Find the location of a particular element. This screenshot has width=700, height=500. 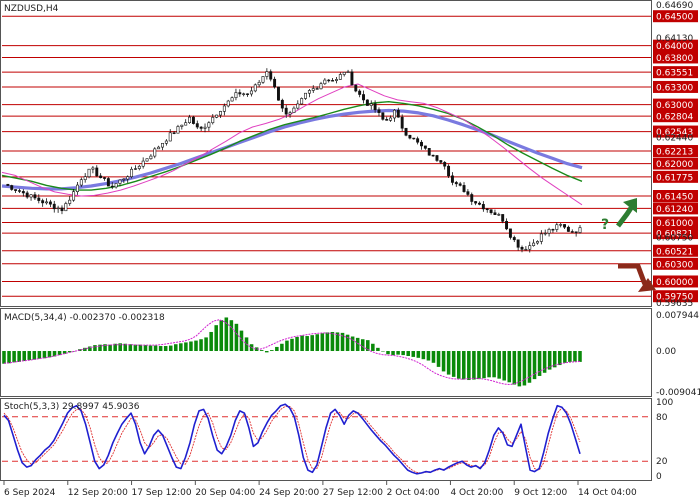

level-label: 0.60000 is located at coordinates (674, 283).